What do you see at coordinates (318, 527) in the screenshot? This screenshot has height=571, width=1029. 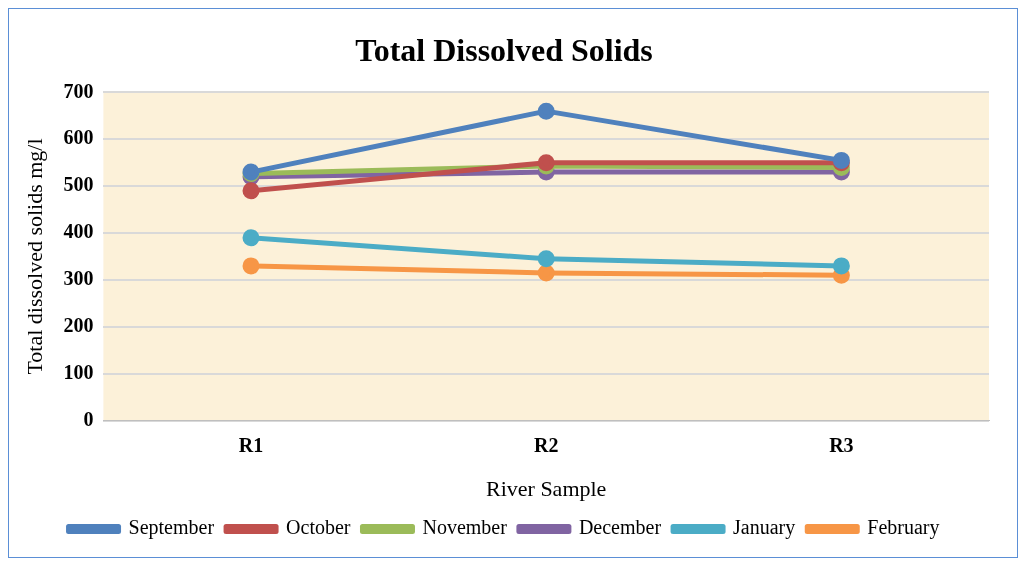 I see `legend-label: October` at bounding box center [318, 527].